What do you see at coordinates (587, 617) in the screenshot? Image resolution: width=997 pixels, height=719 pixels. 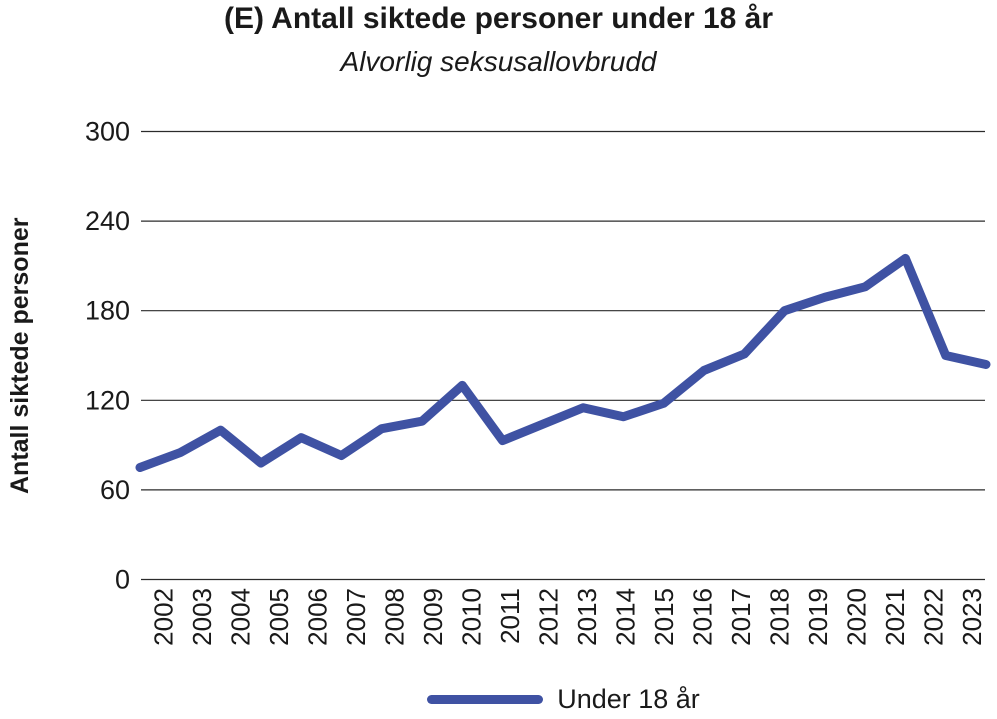 I see `x-tick-label: 2013` at bounding box center [587, 617].